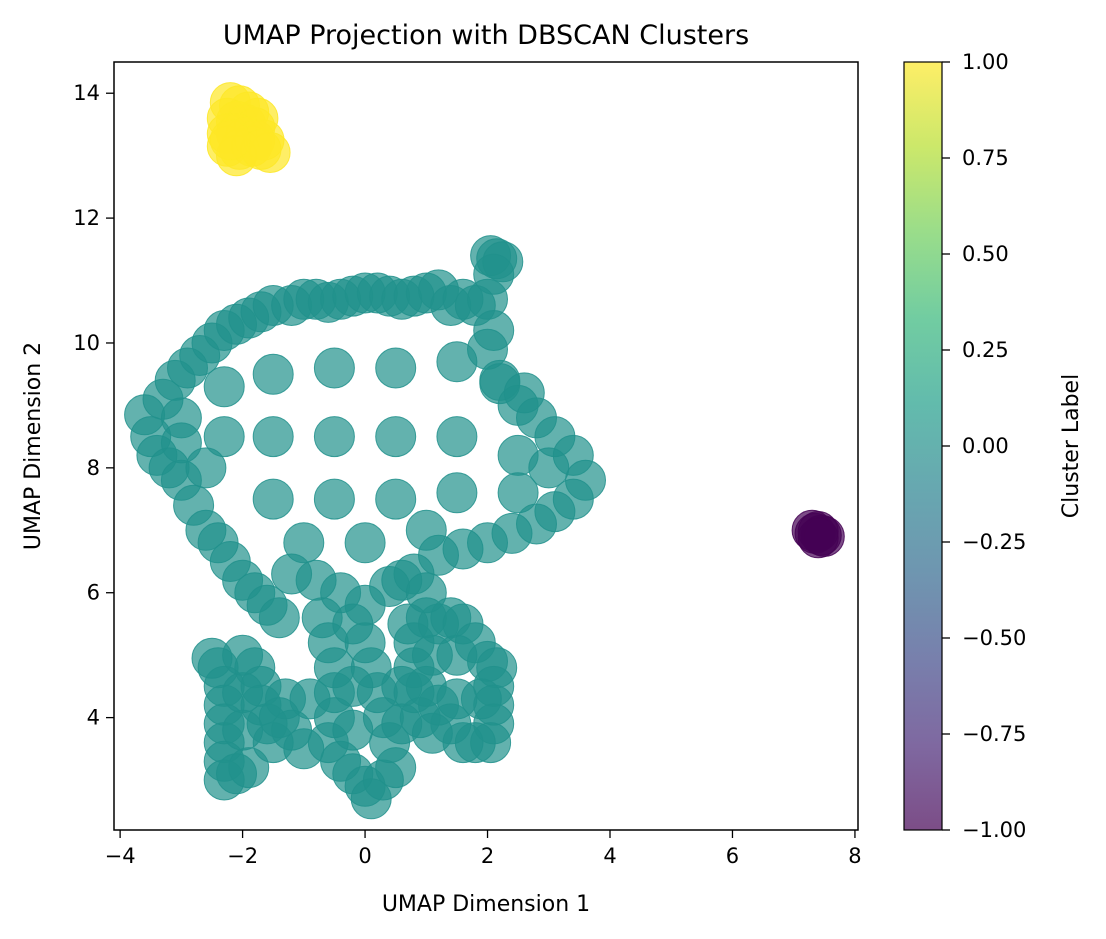 This screenshot has width=1106, height=939. I want to click on y-axis-label: UMAP Dimension 2, so click(33, 446).